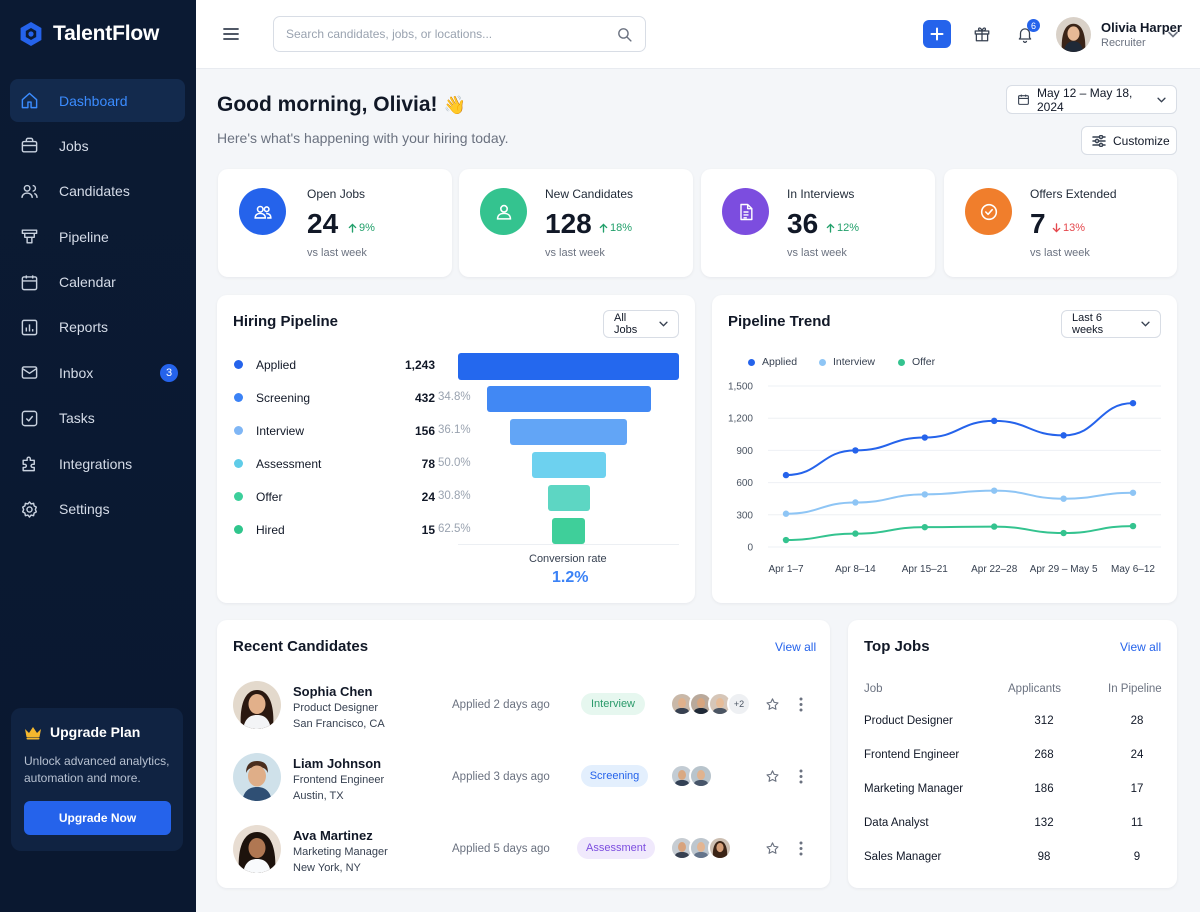  What do you see at coordinates (231, 34) in the screenshot?
I see `menu-icon` at bounding box center [231, 34].